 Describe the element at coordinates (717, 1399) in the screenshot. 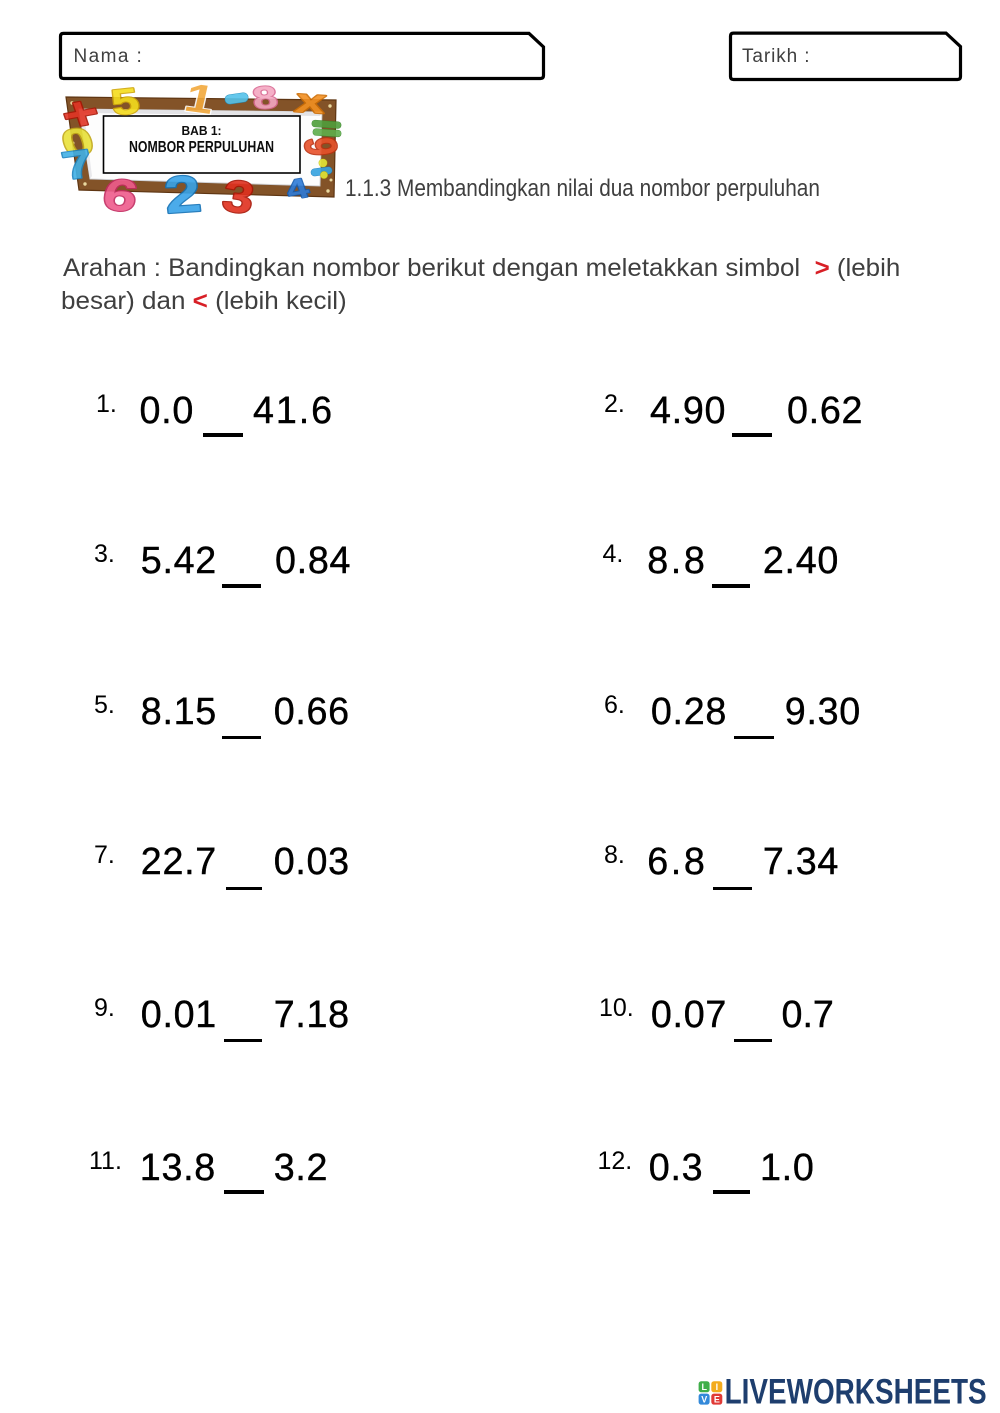

I see `svg-text: E` at that location.